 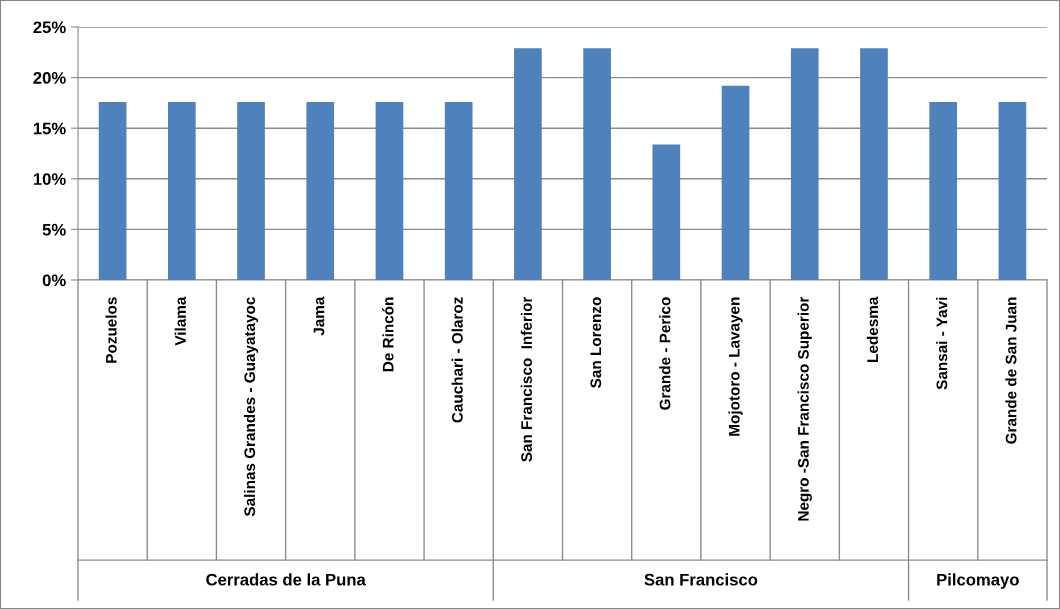 I want to click on x-tick-label: Grande de San Juan, so click(x=1011, y=370).